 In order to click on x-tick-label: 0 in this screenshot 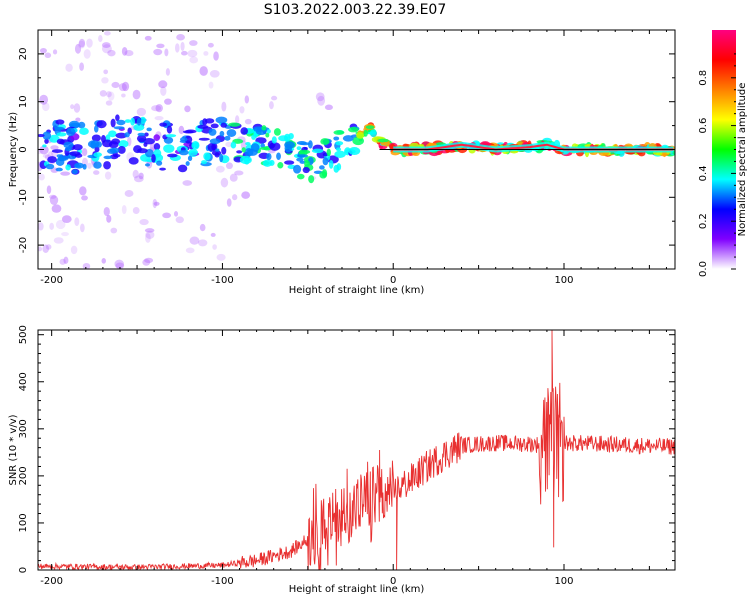, I will do `click(393, 280)`.